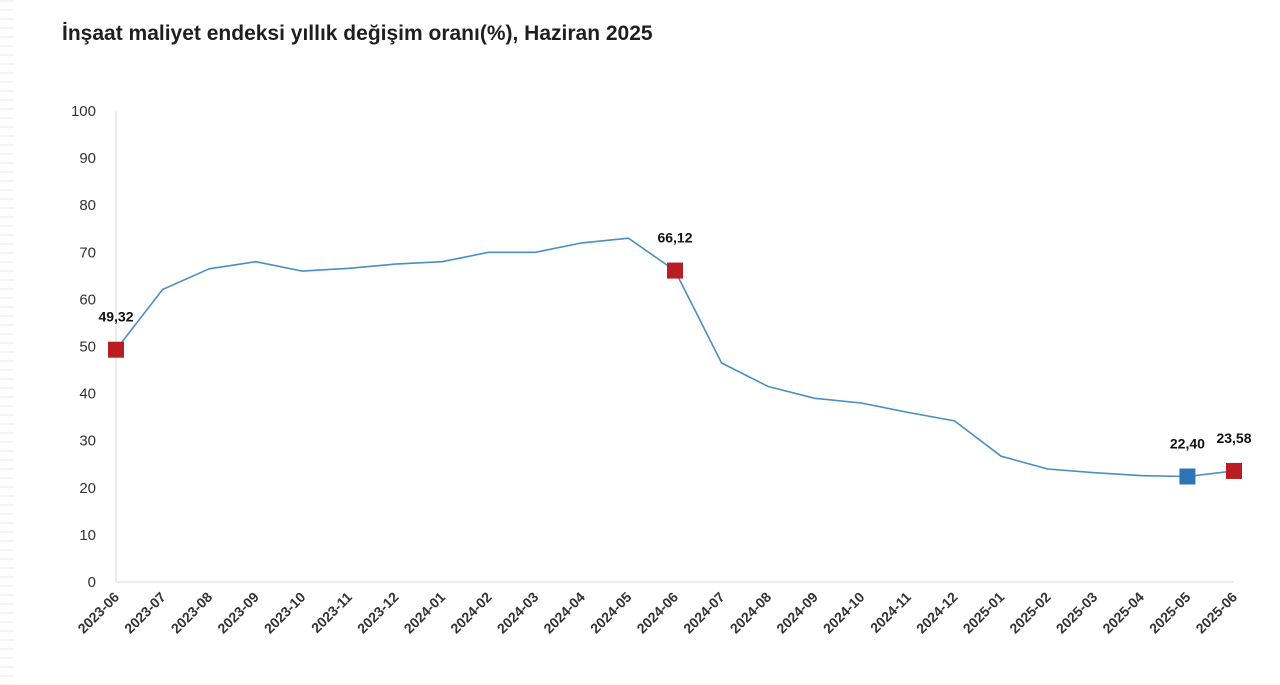 Image resolution: width=1280 pixels, height=685 pixels. What do you see at coordinates (657, 613) in the screenshot?
I see `x-tick-label: 2024-06` at bounding box center [657, 613].